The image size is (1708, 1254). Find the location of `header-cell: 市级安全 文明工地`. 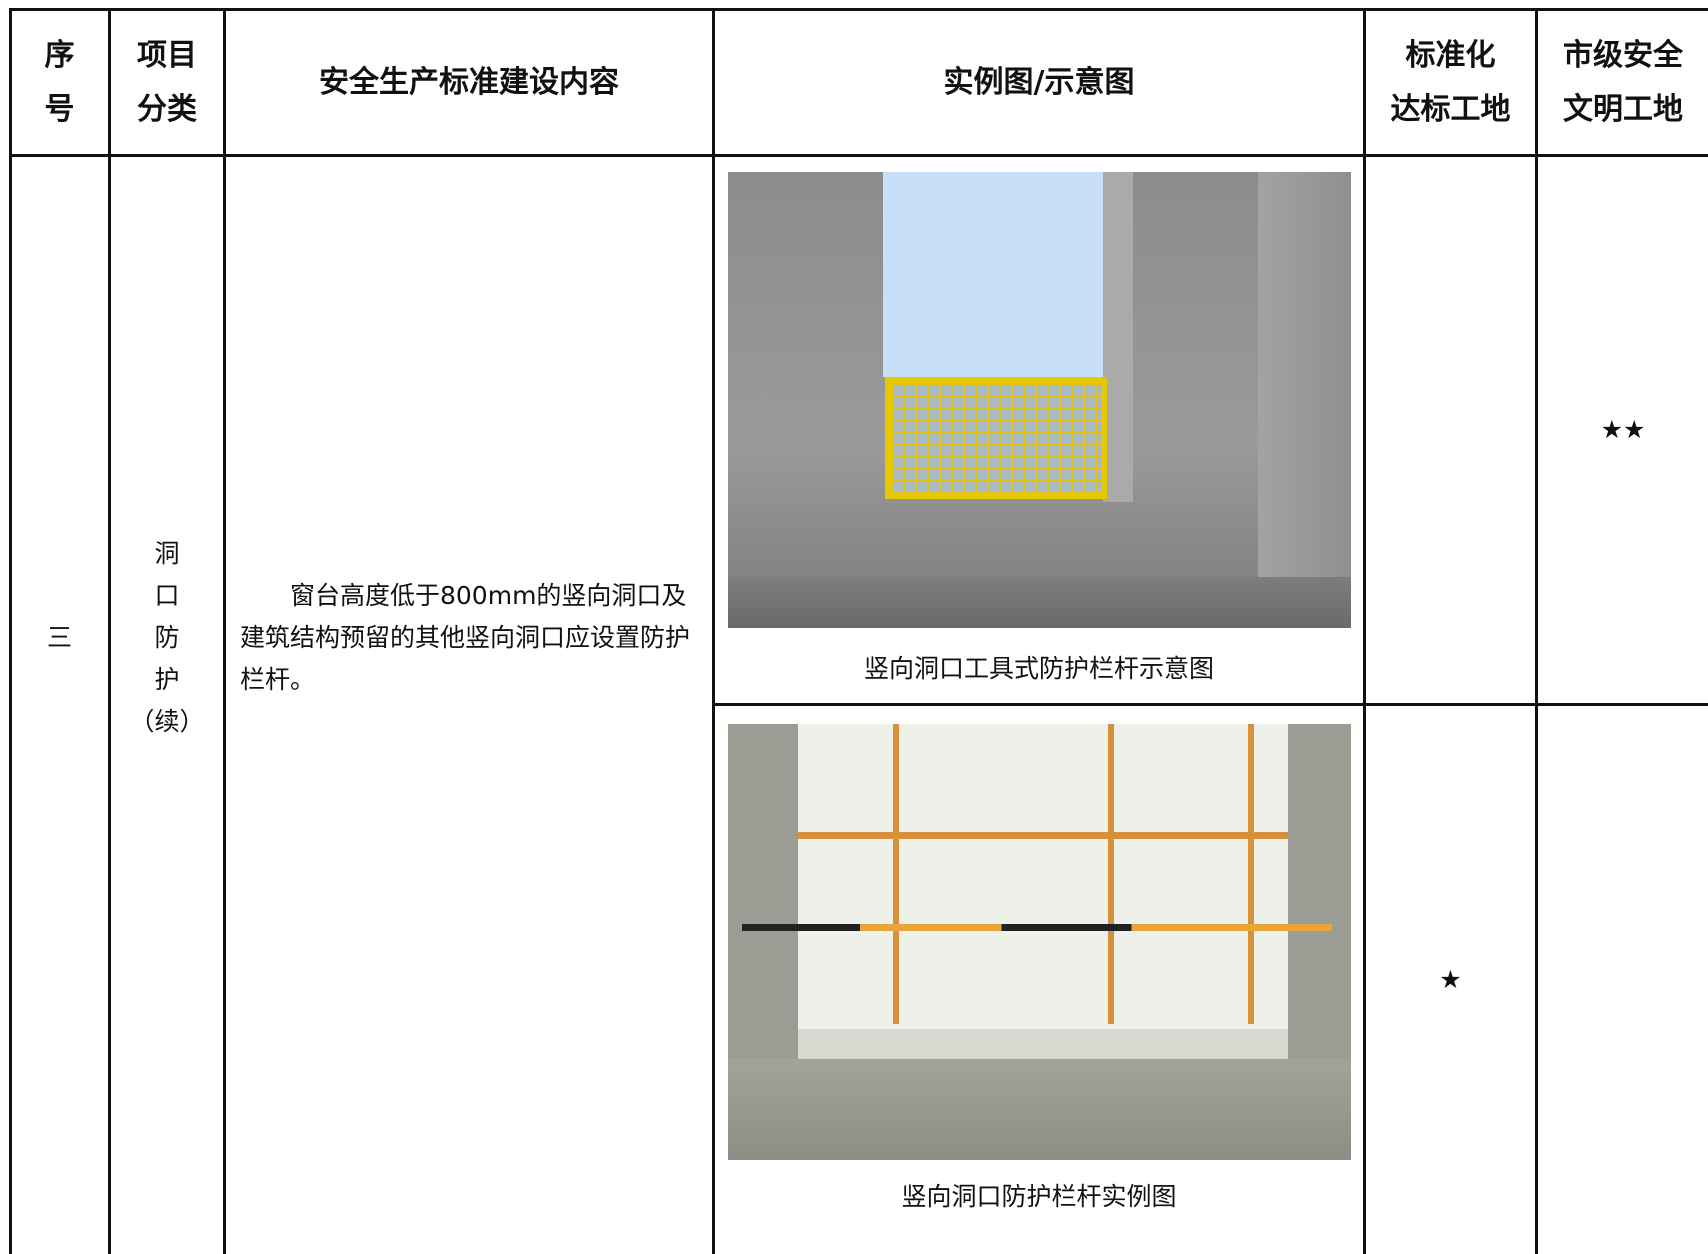

header-cell: 市级安全 文明工地 is located at coordinates (1623, 82).